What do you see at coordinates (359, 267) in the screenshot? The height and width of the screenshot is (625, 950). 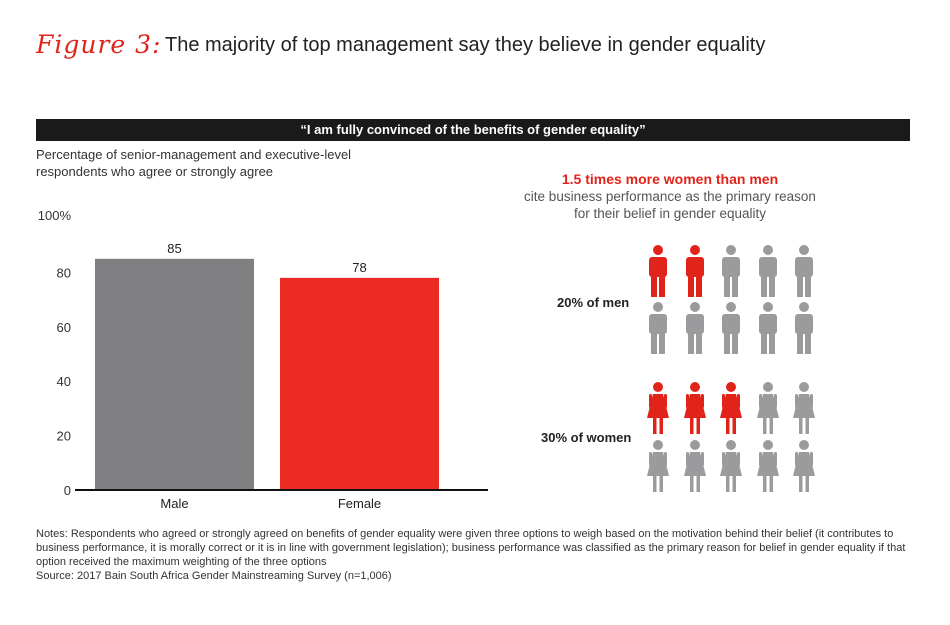 I see `bar-value-label: 78` at bounding box center [359, 267].